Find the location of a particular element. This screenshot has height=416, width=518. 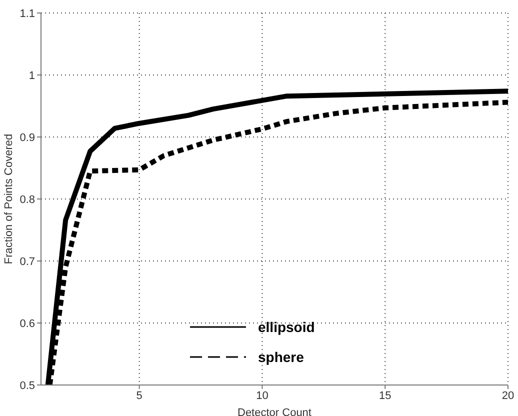

y-tick-label: 0.7 is located at coordinates (27, 262).